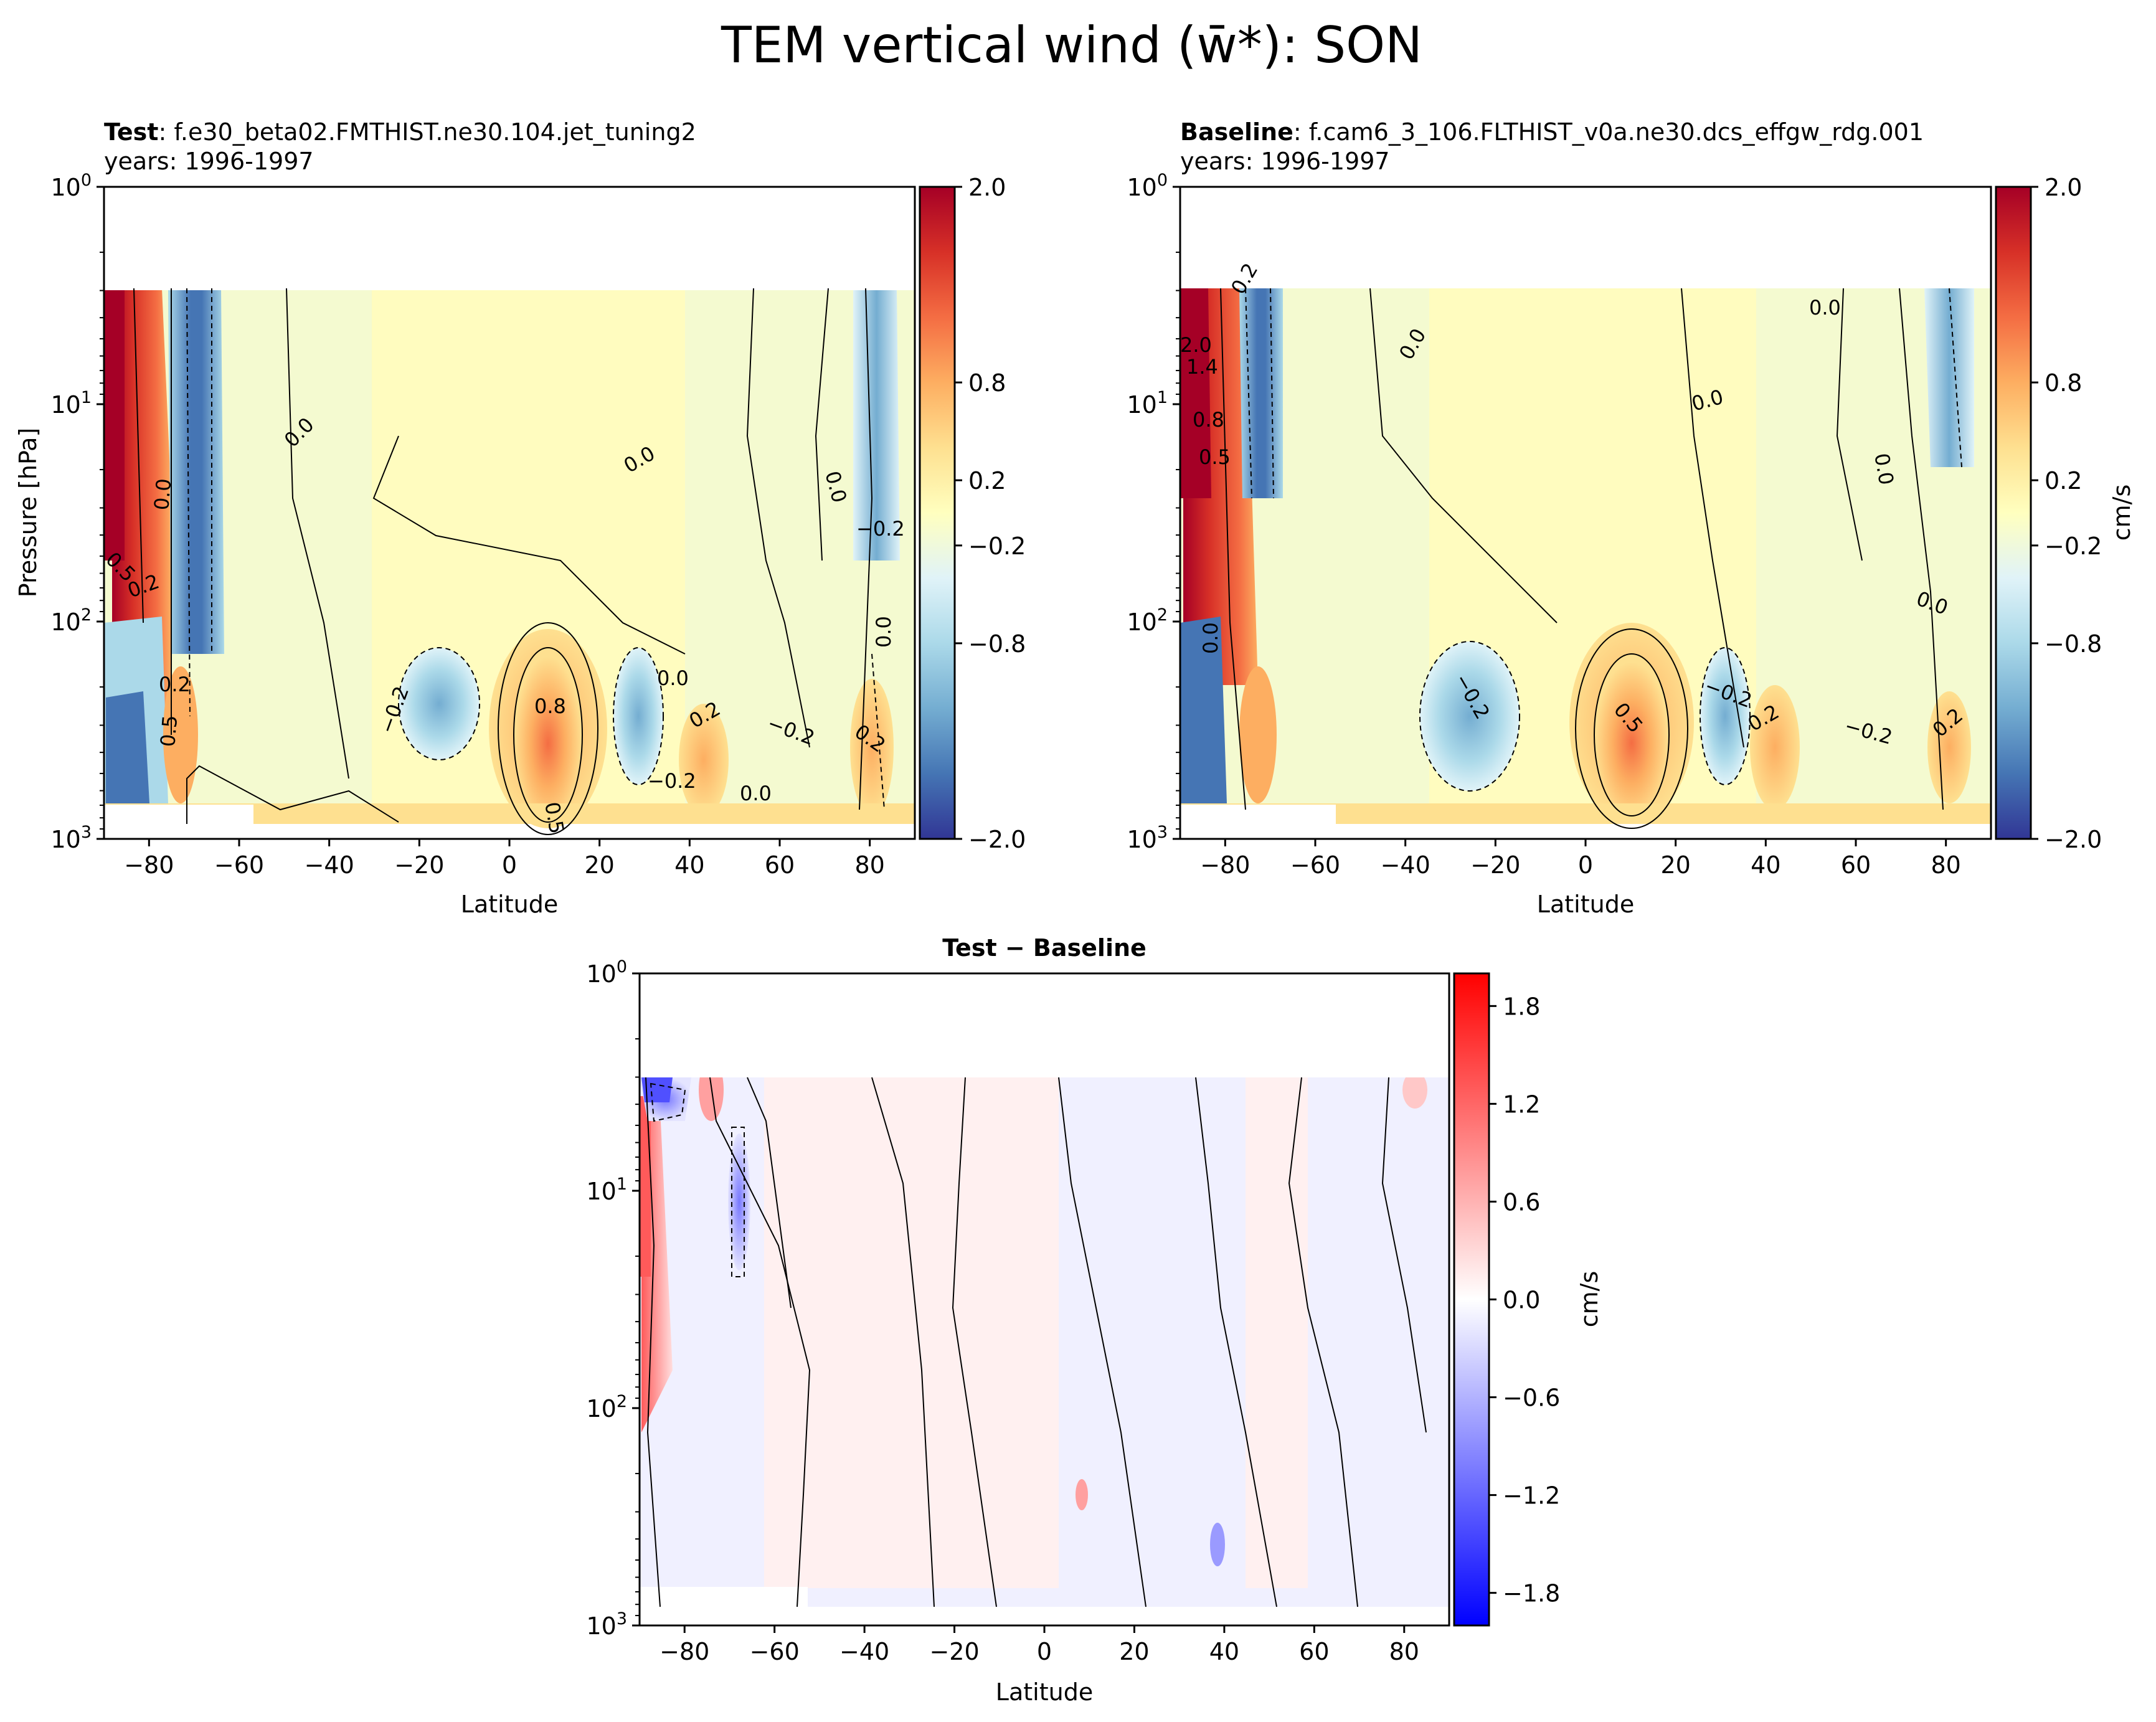 This screenshot has height=1722, width=2156. Describe the element at coordinates (175, 684) in the screenshot. I see `contour-label: 0.2` at that location.